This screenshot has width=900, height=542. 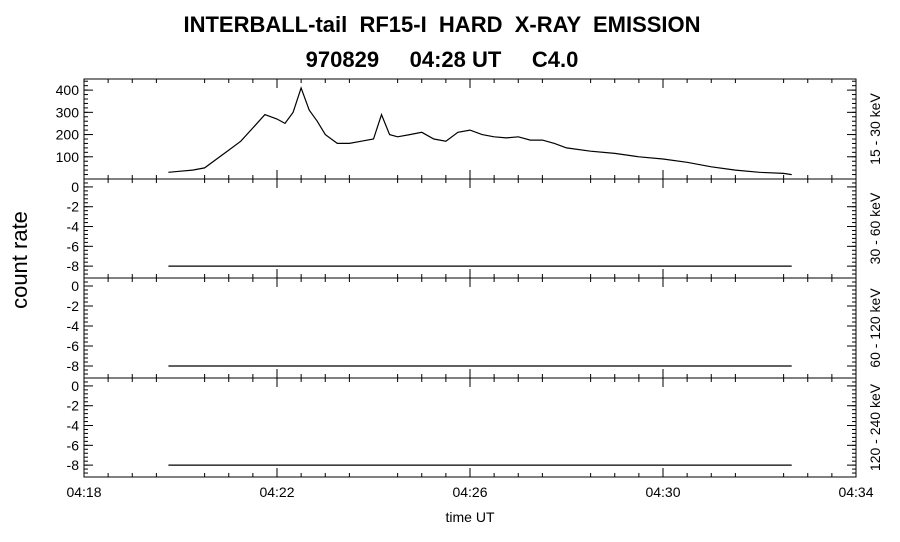 What do you see at coordinates (68, 157) in the screenshot?
I see `y-tick-label: 100` at bounding box center [68, 157].